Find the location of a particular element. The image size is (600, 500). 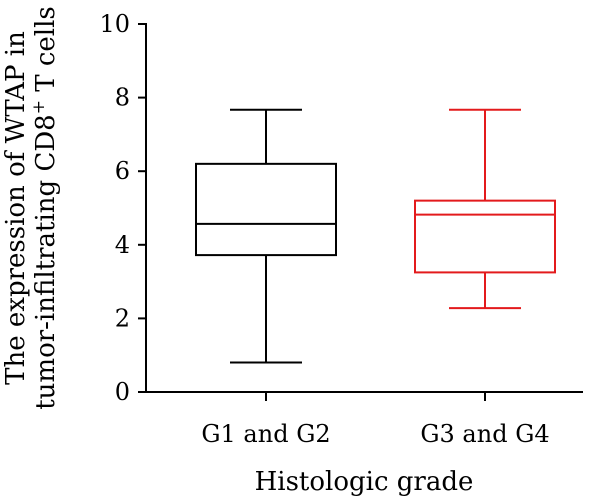

x-axis: G1 and G2 G3 and G4 is located at coordinates (364, 419).